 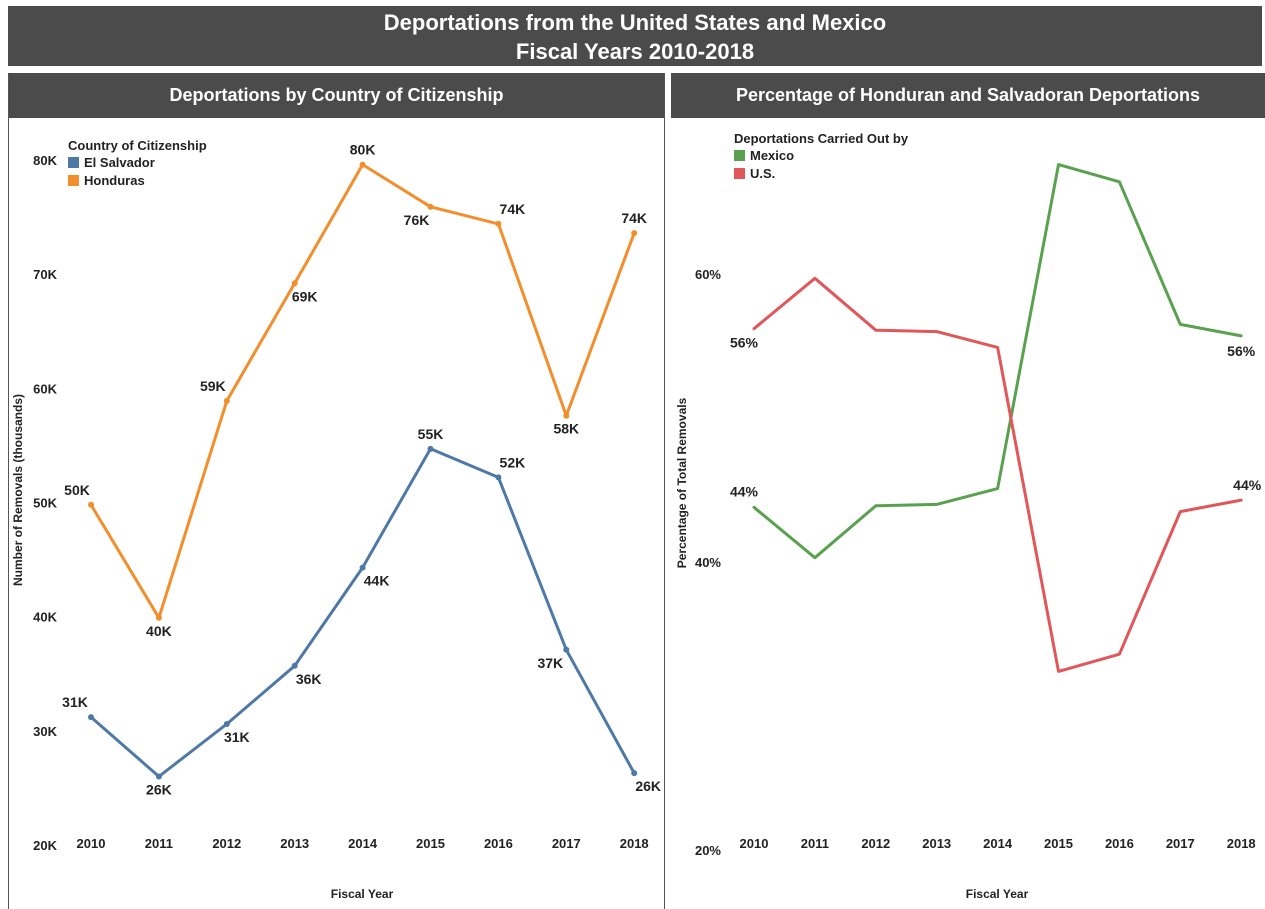 I want to click on dashboard-title-line2: Fiscal Years 2010-2018, so click(x=635, y=51).